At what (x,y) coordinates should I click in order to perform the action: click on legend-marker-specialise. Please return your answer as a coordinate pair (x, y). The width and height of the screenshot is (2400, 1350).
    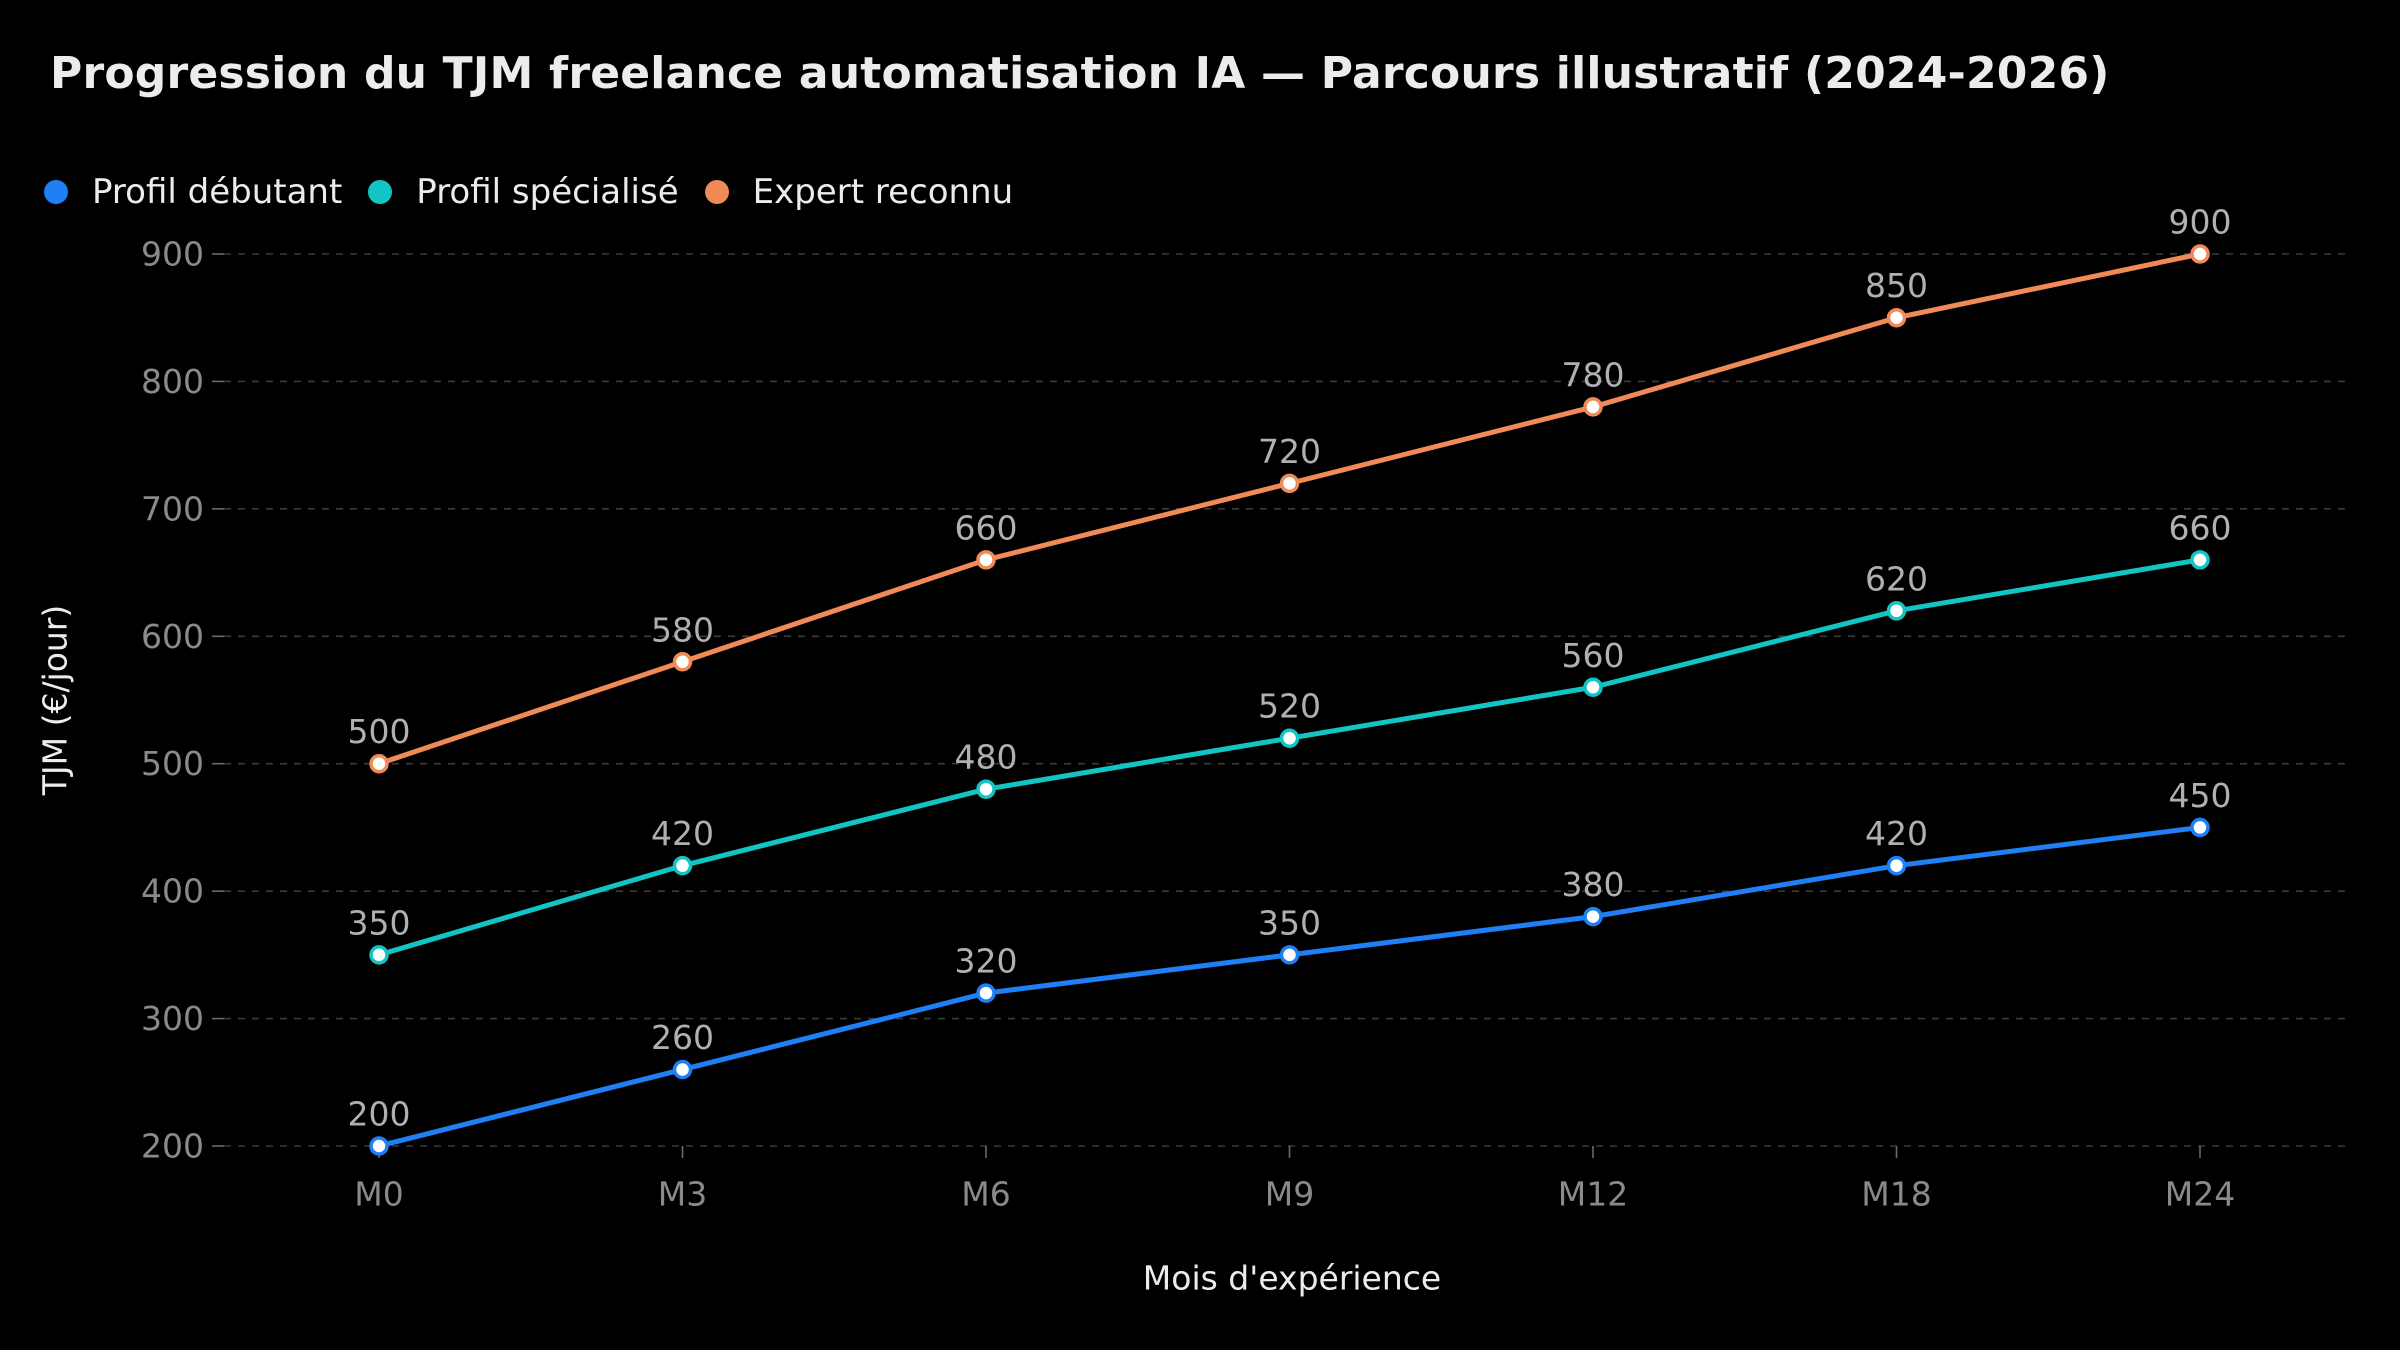
    Looking at the image, I should click on (380, 192).